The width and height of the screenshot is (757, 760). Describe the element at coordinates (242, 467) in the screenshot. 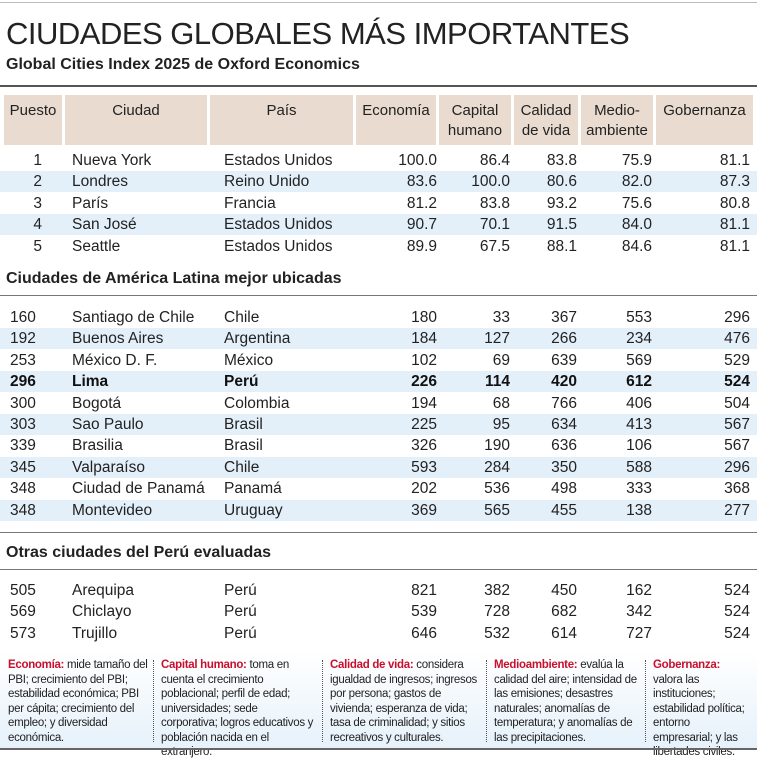

I see `cell-country: Chile` at that location.